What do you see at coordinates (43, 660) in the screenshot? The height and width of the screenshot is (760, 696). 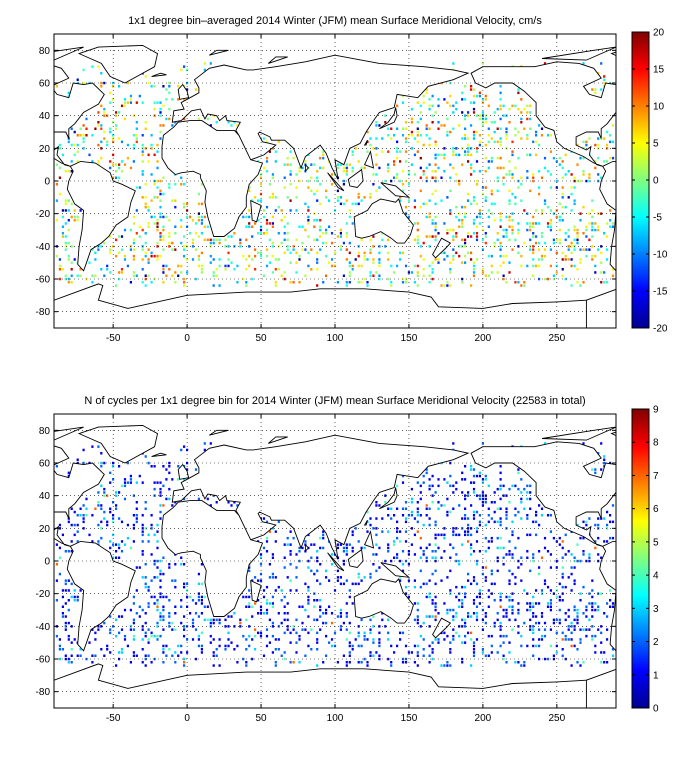 I see `y-tick-label: -60` at bounding box center [43, 660].